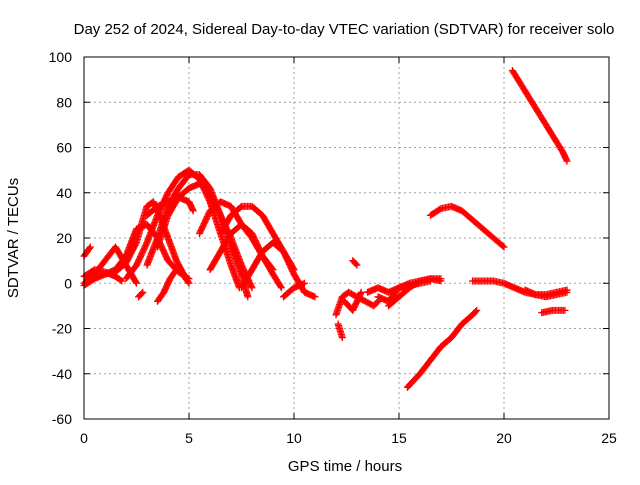 The image size is (640, 485). I want to click on y-tick-label: 80, so click(64, 102).